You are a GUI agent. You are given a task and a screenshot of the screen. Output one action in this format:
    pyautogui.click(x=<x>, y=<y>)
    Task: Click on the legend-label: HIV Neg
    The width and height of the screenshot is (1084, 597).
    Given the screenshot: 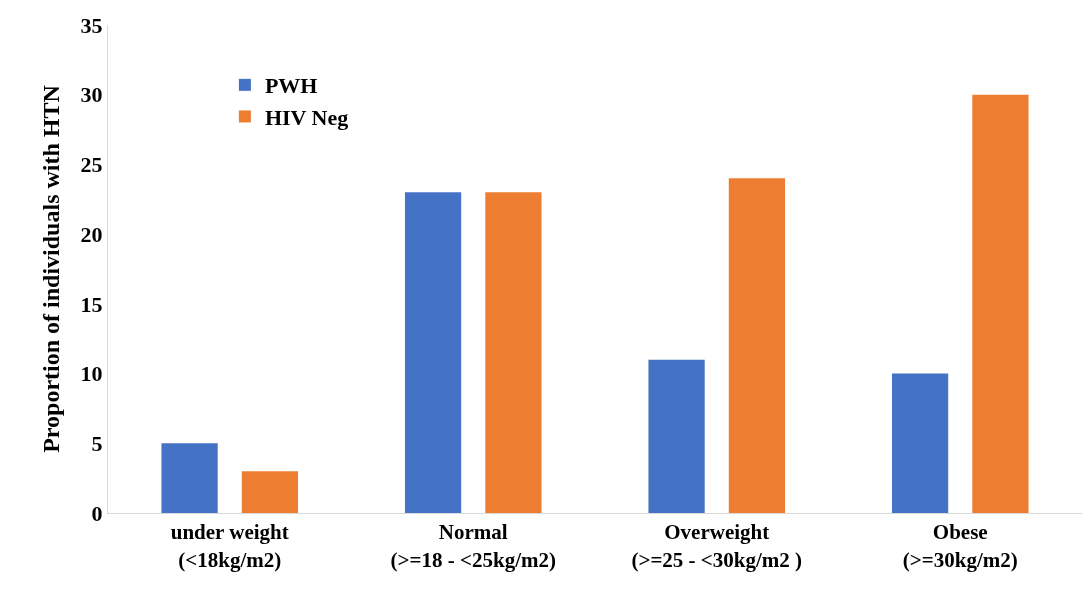 What is the action you would take?
    pyautogui.click(x=306, y=118)
    